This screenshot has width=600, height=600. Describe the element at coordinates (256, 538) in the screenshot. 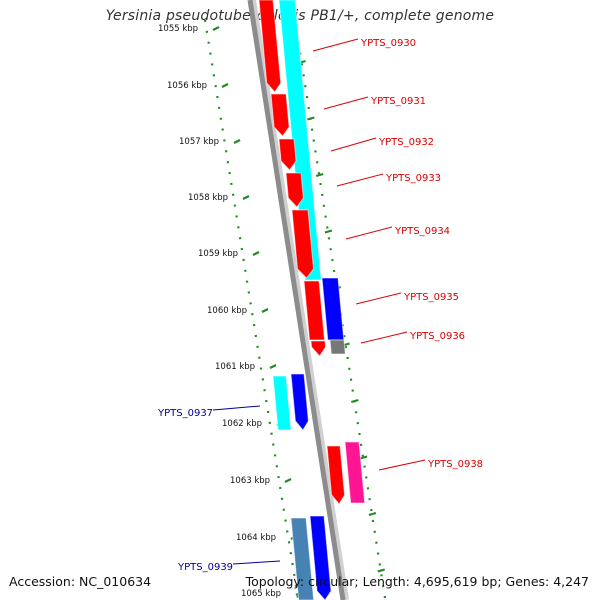

I see `kbp-tick-label: 1064 kbp` at that location.